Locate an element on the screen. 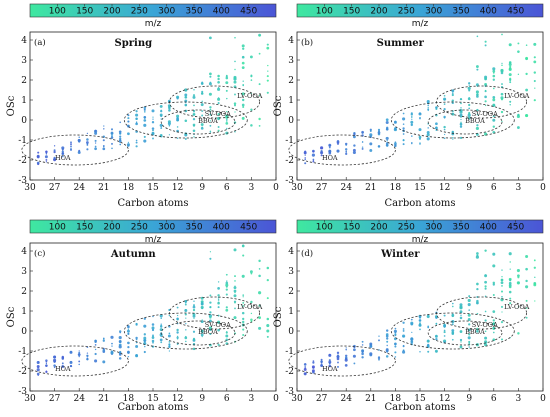 The height and width of the screenshot is (417, 550). x-tick-label: 12 is located at coordinates (444, 399).